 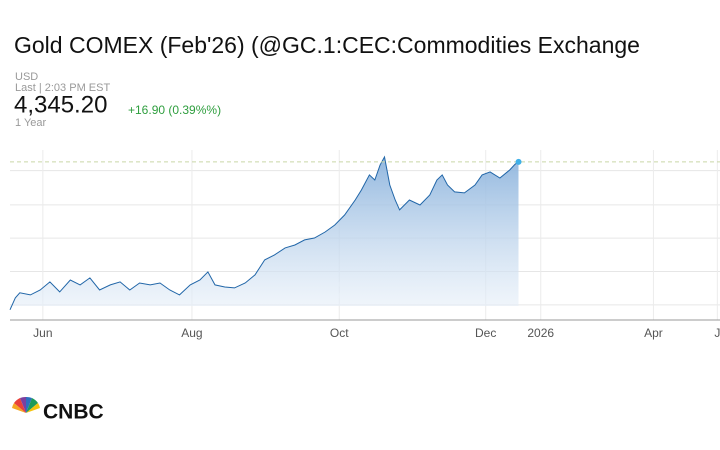 I want to click on x-tick-label: Dec, so click(x=485, y=333).